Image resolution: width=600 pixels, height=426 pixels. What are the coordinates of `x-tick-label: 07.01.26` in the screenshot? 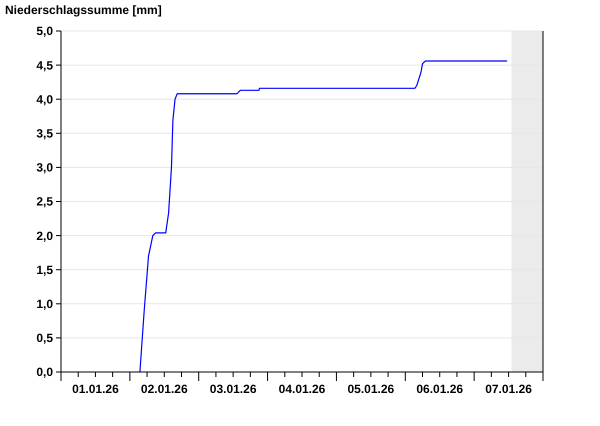 It's located at (508, 389).